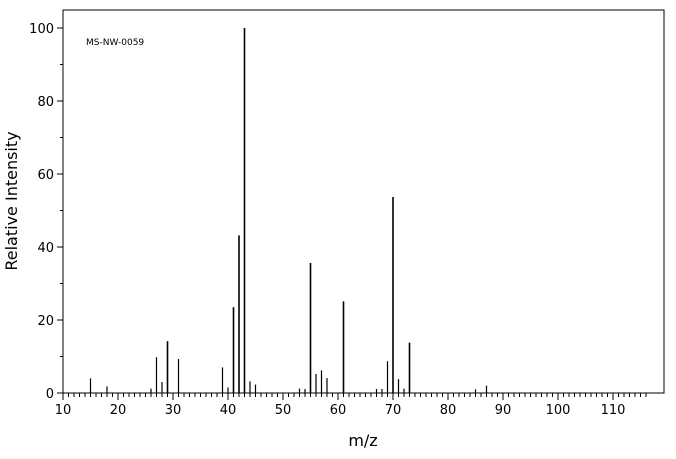 This screenshot has width=676, height=459. I want to click on x-tick-label: 100, so click(558, 410).